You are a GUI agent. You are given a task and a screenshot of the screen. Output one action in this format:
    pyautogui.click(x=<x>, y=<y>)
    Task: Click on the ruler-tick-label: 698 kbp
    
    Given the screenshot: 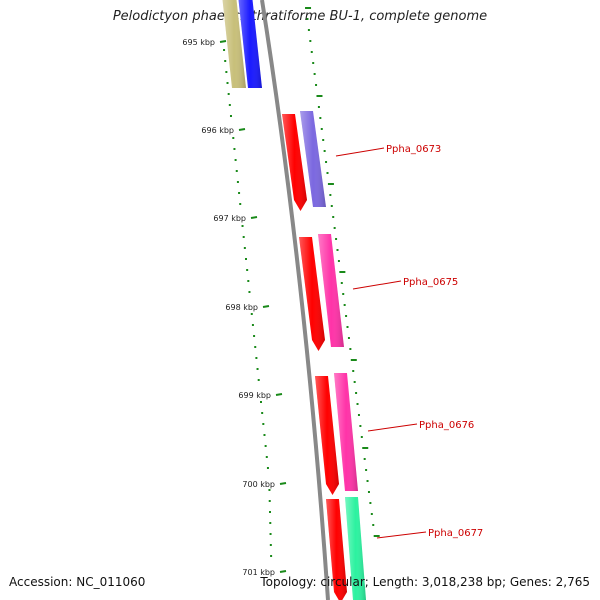 What is the action you would take?
    pyautogui.click(x=241, y=307)
    